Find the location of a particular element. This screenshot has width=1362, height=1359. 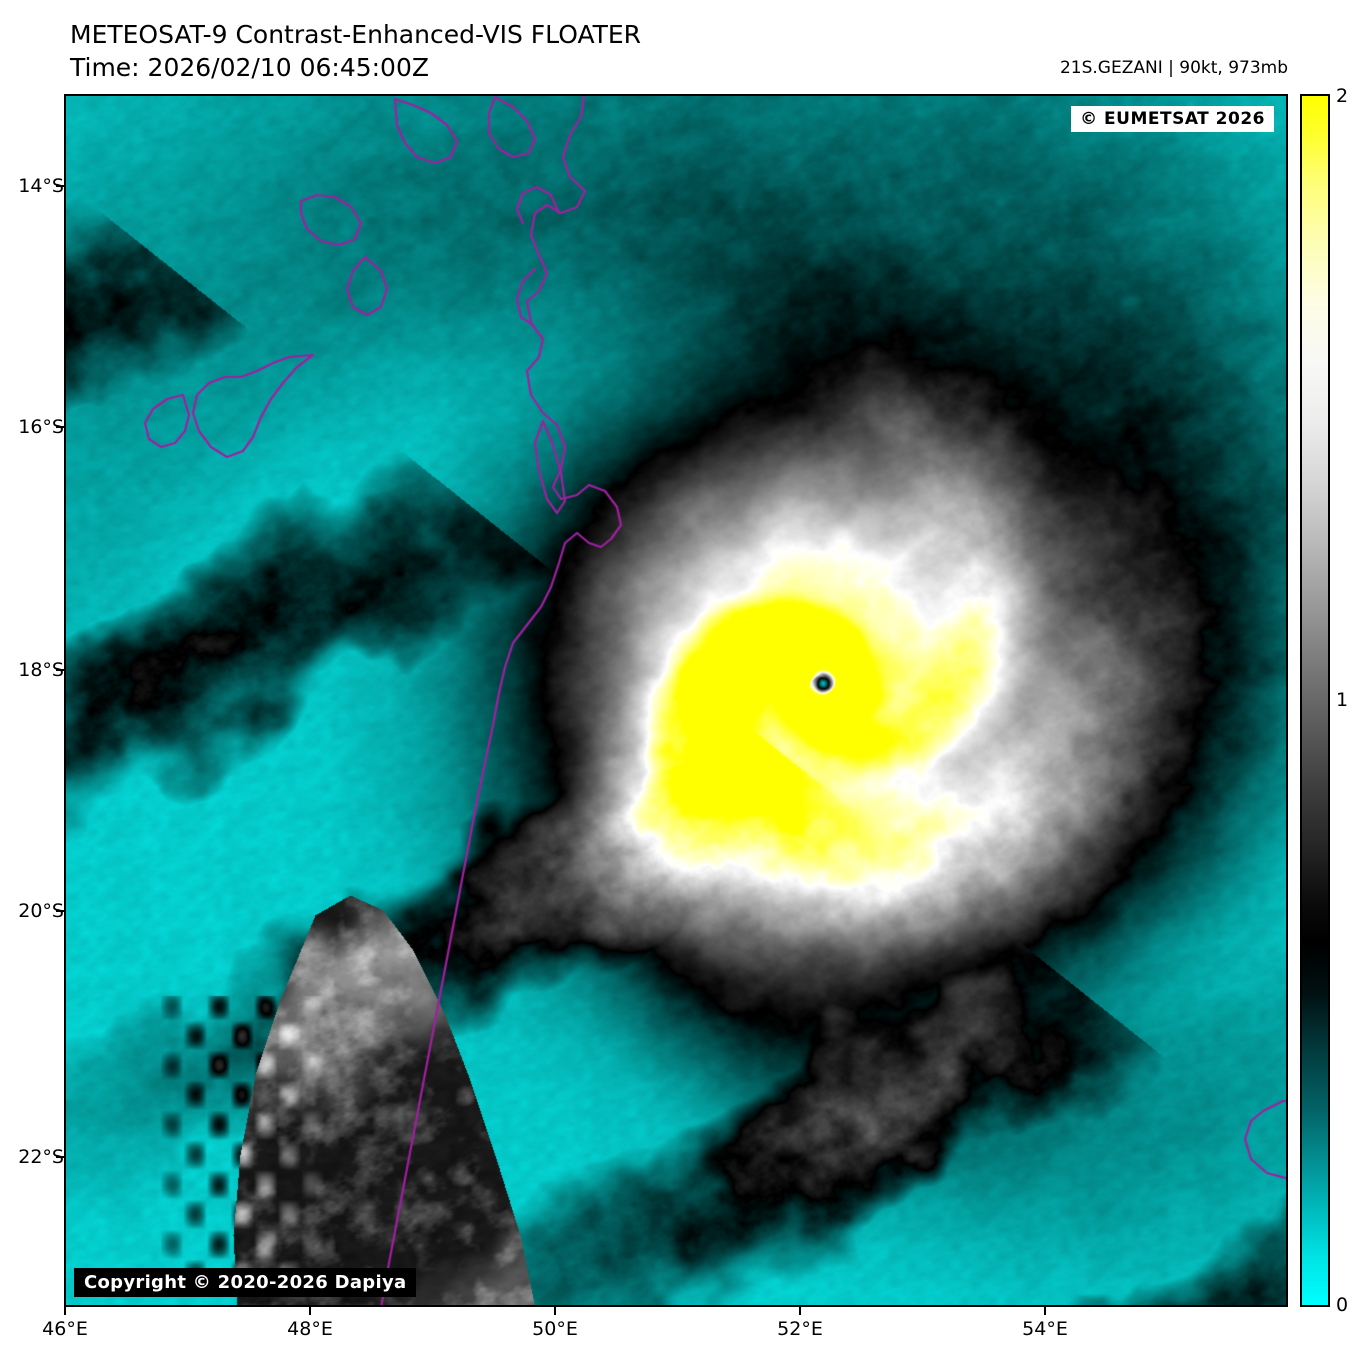

colorbar is located at coordinates (1315, 700).